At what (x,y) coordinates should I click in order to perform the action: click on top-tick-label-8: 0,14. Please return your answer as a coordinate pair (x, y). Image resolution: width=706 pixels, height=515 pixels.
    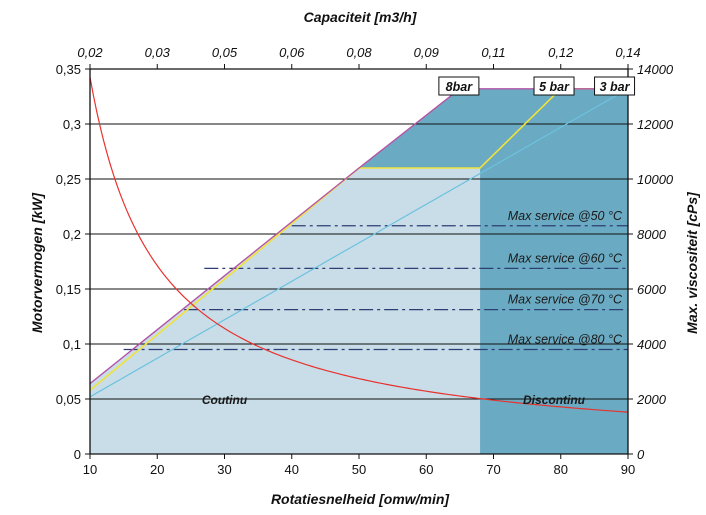
    Looking at the image, I should click on (627, 52).